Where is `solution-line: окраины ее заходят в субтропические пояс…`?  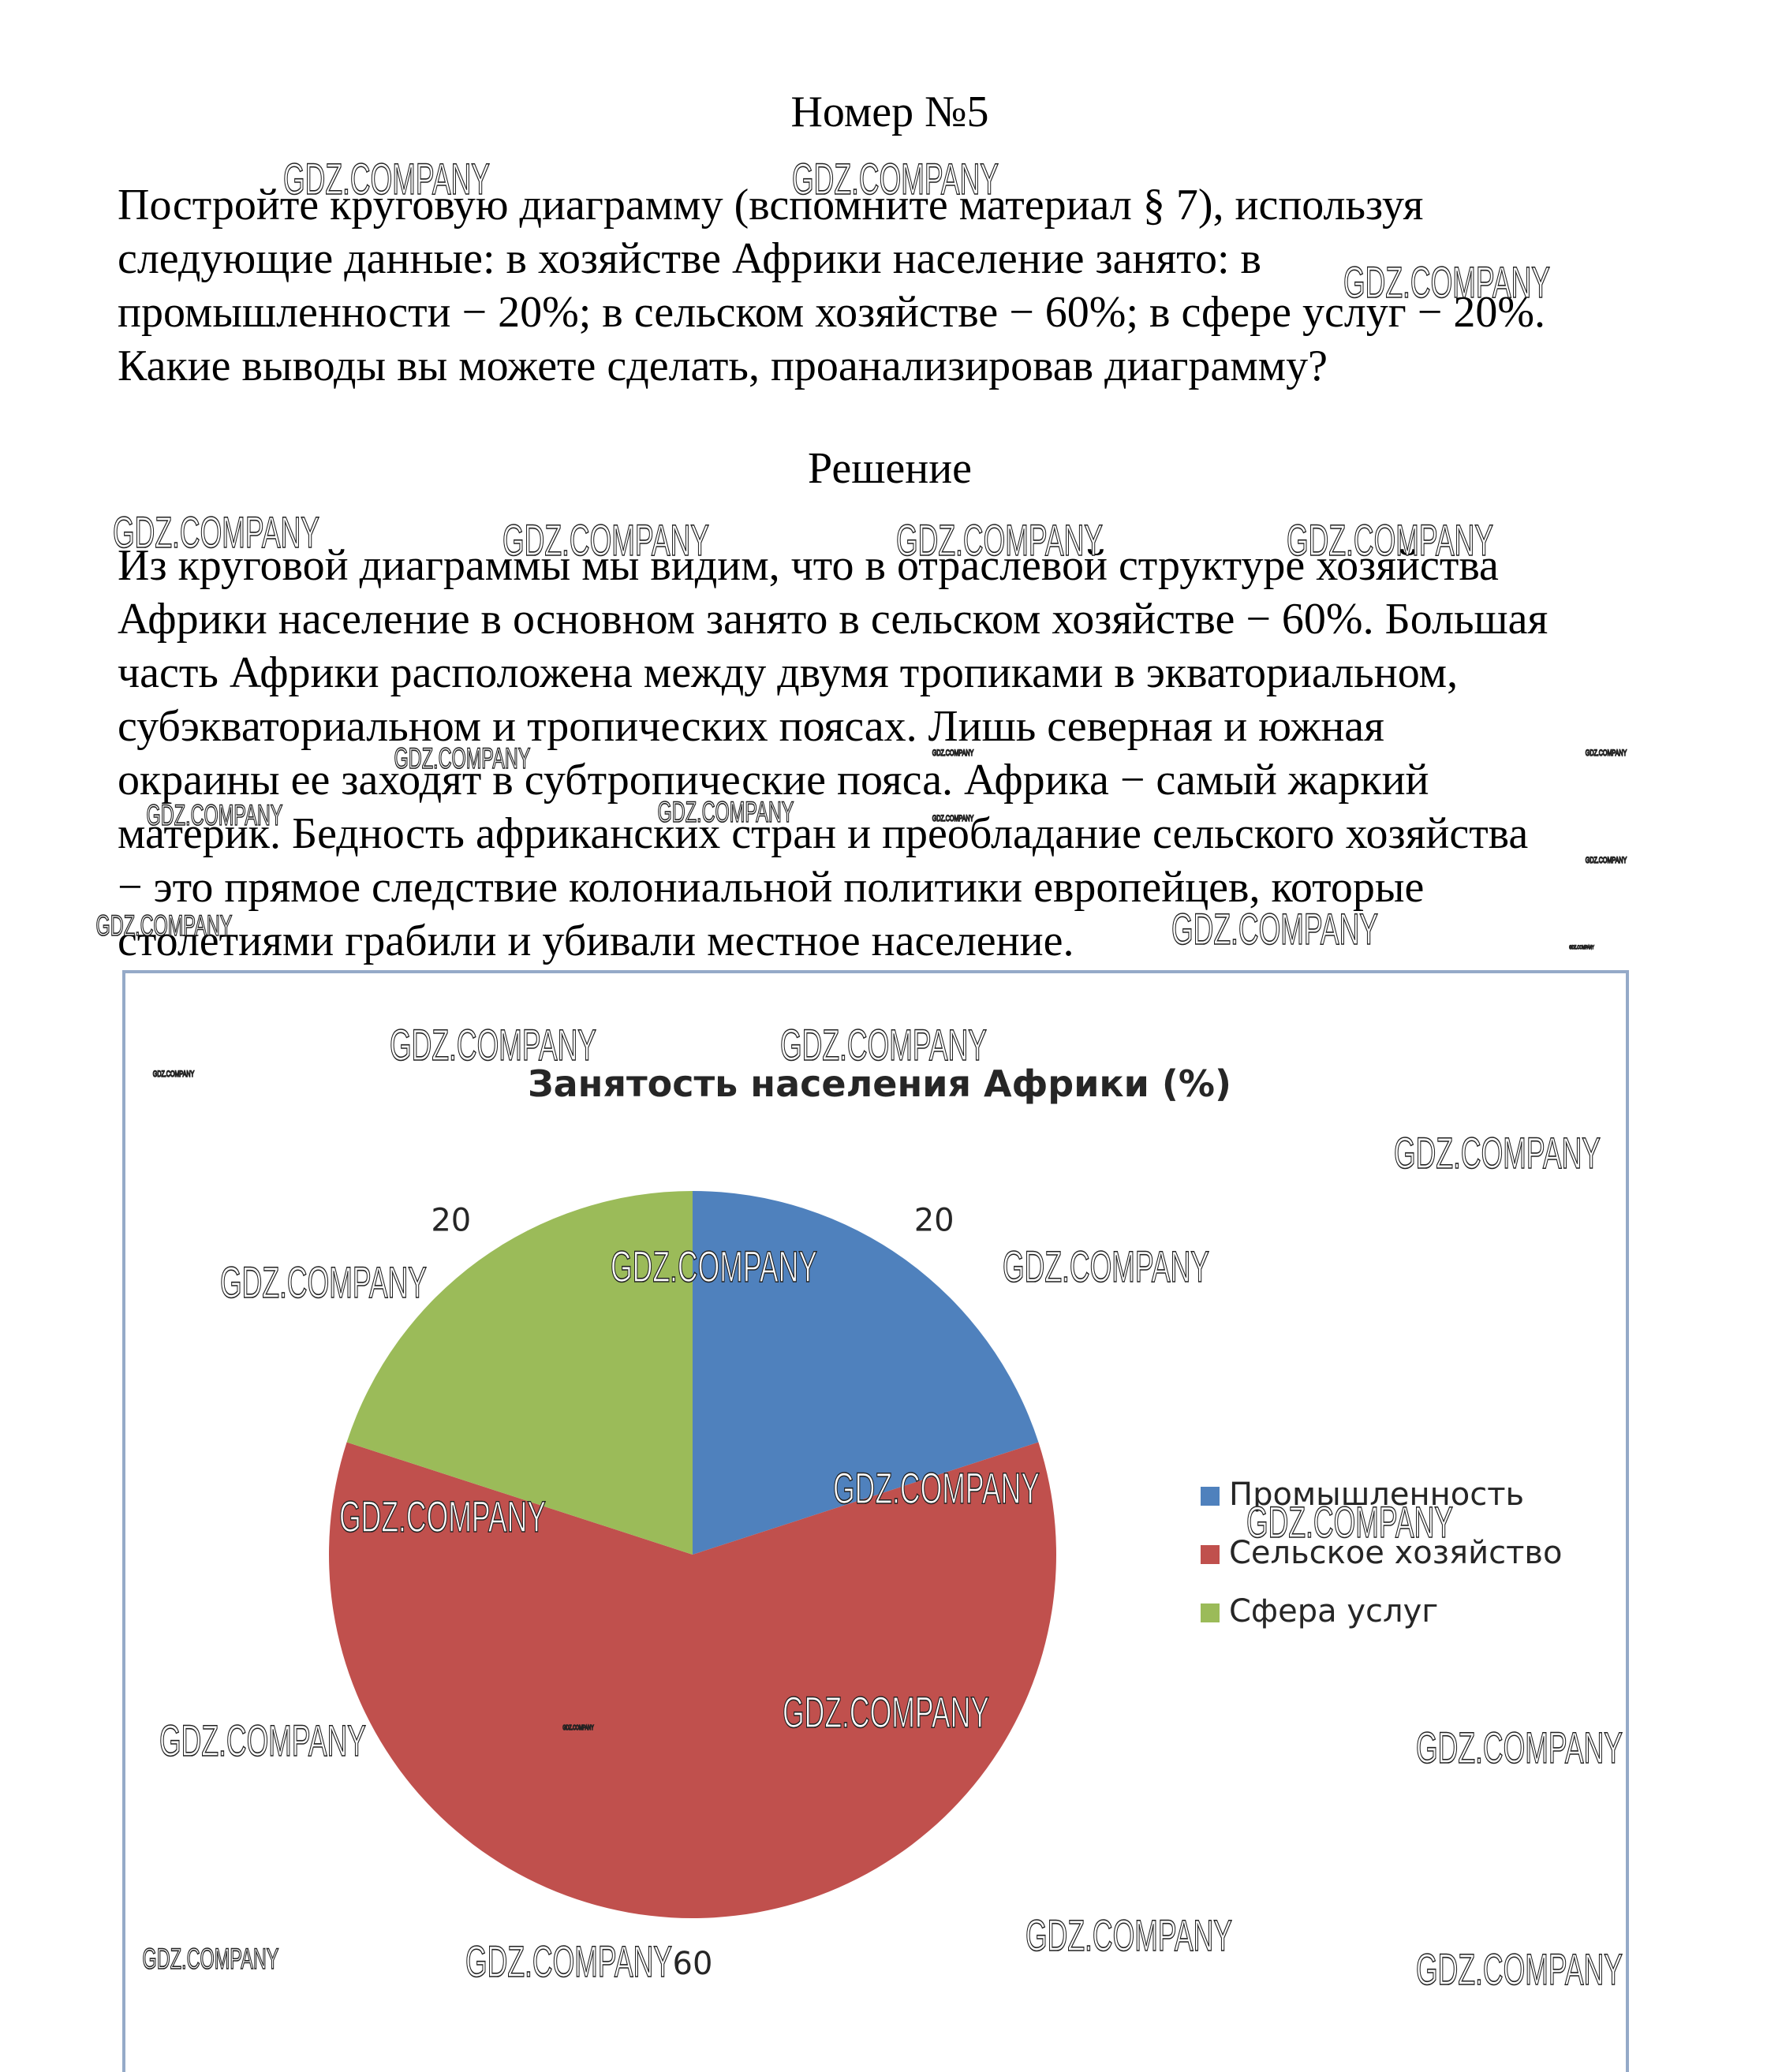
solution-line: окраины ее заходят в субтропические пояс… is located at coordinates (773, 780).